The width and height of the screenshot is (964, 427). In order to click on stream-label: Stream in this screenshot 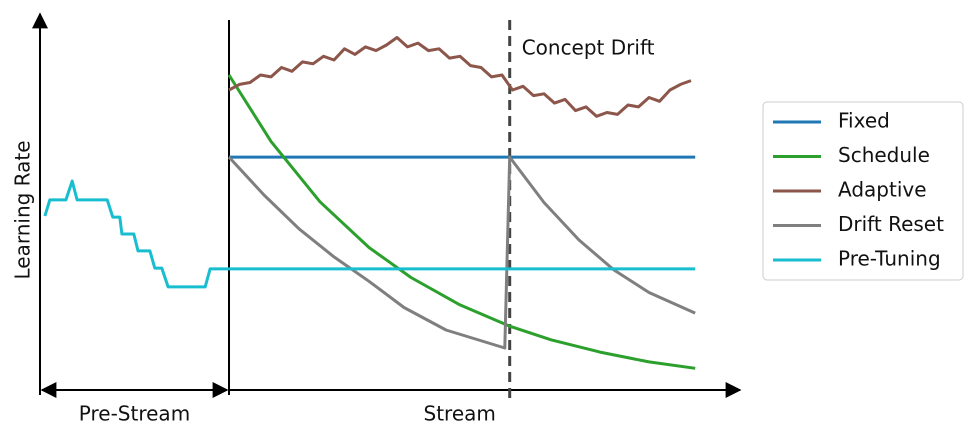, I will do `click(460, 414)`.